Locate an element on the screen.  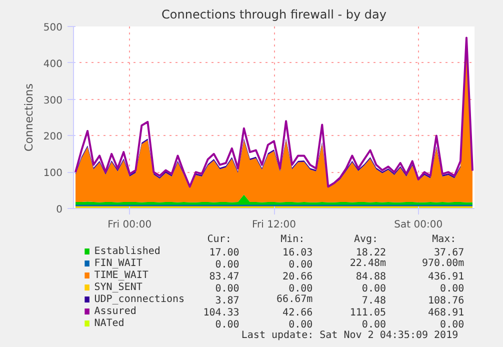
text: Avg: is located at coordinates (366, 239).